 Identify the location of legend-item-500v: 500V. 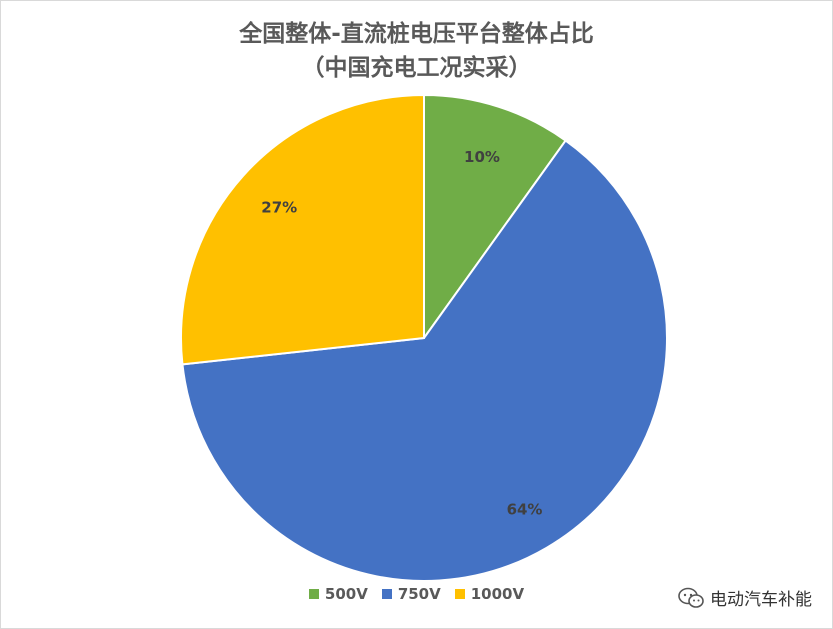
(338, 594).